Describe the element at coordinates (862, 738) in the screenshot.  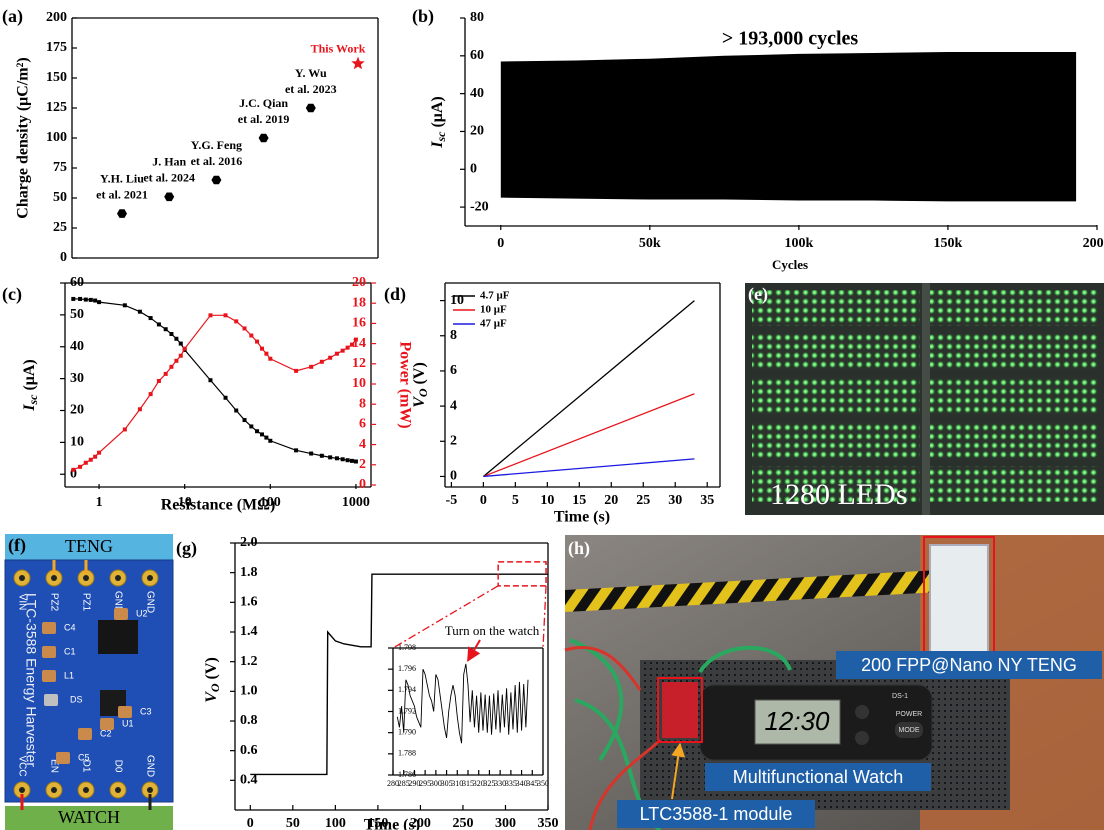
I see `watch-button` at that location.